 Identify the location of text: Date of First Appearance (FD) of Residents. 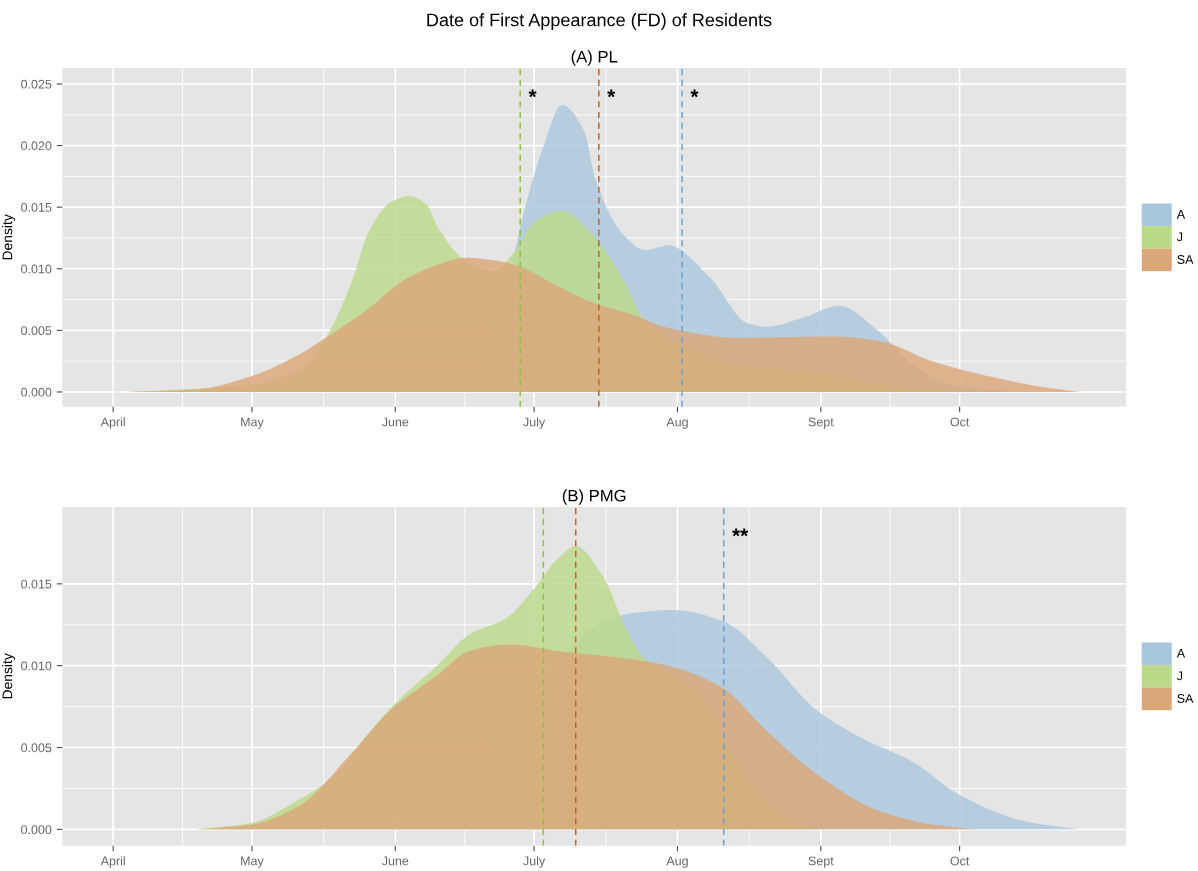
(599, 21).